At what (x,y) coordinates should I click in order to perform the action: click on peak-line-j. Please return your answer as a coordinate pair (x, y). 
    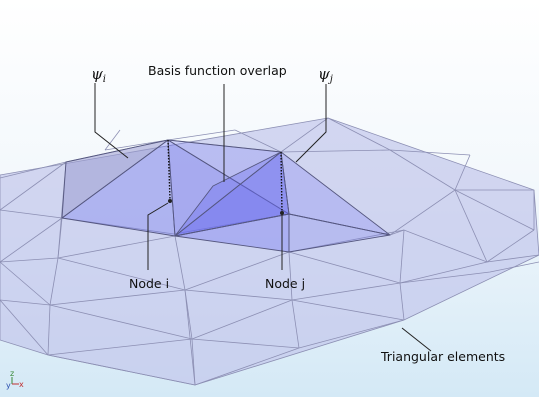
    Looking at the image, I should click on (281, 182).